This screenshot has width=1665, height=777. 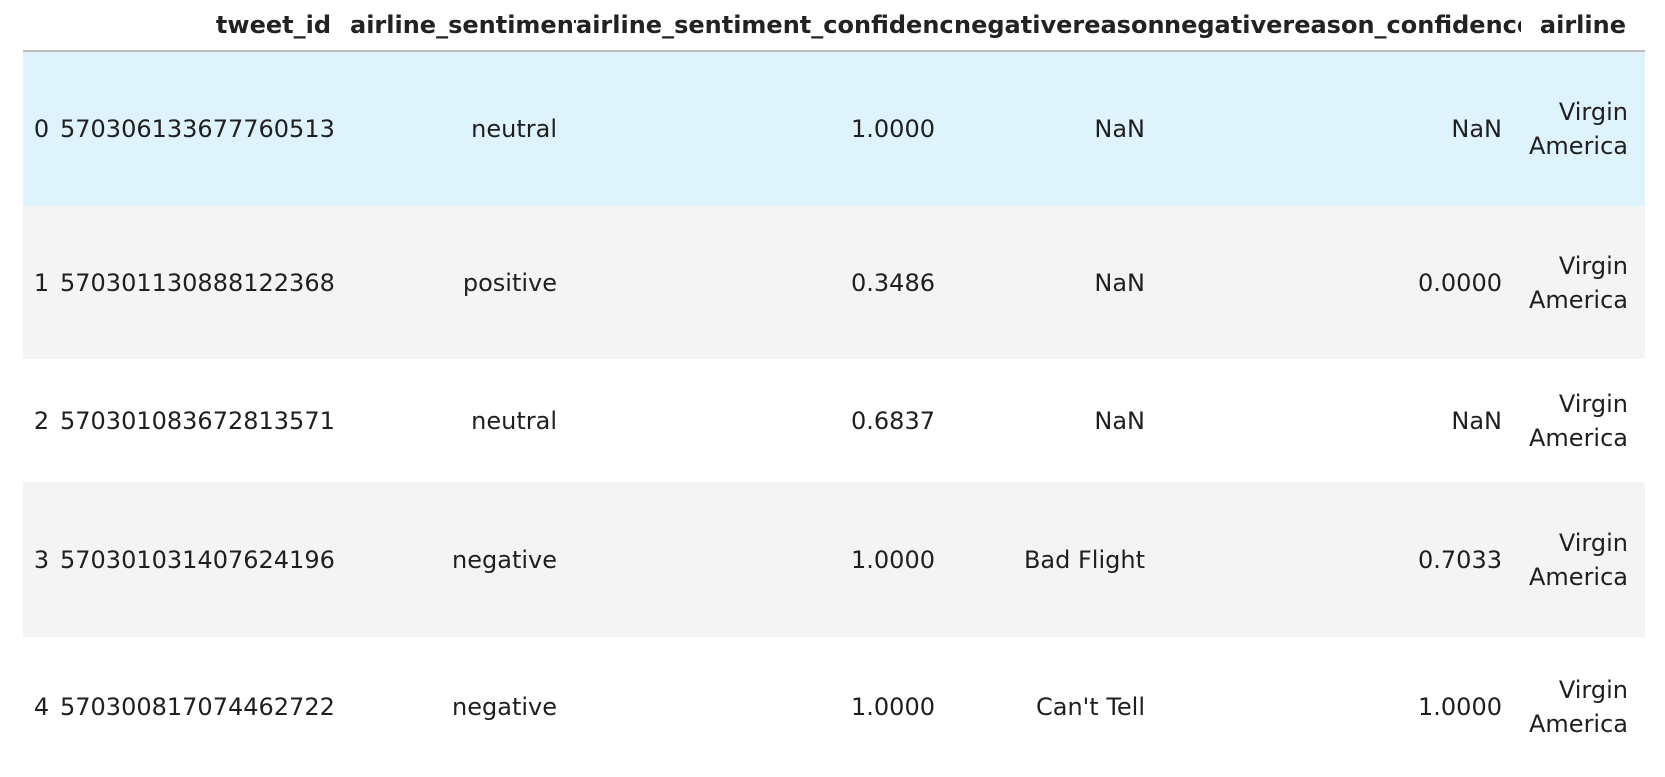 I want to click on cell-tweet-id: 570306133677760513, so click(x=197, y=129).